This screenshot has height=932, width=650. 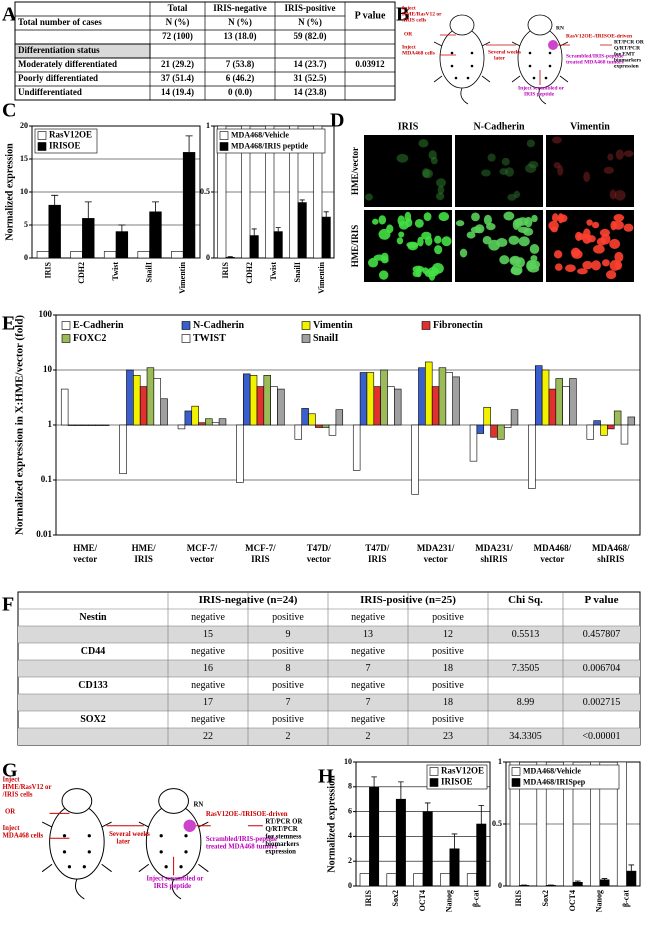 What do you see at coordinates (602, 634) in the screenshot?
I see `table-cell: 0.457807` at bounding box center [602, 634].